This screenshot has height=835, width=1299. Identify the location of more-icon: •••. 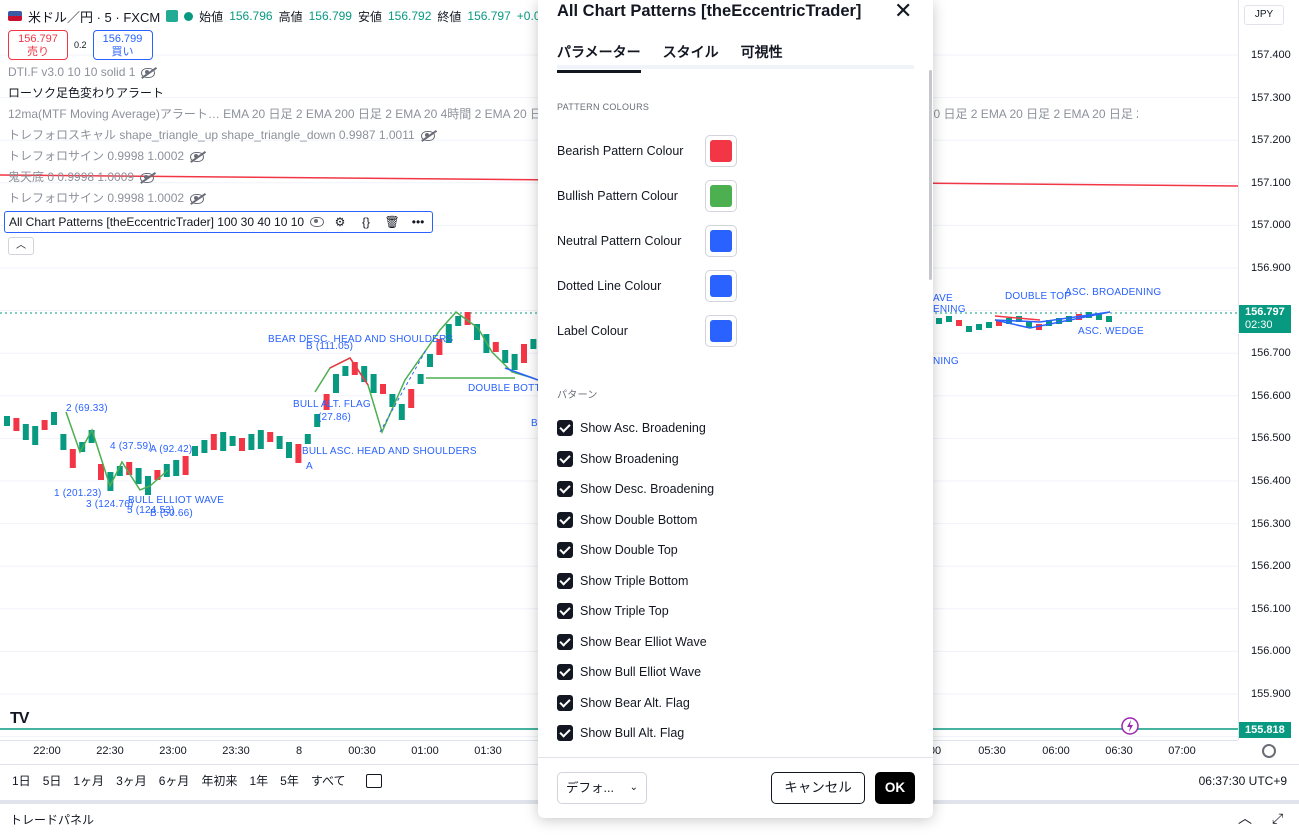
(418, 221).